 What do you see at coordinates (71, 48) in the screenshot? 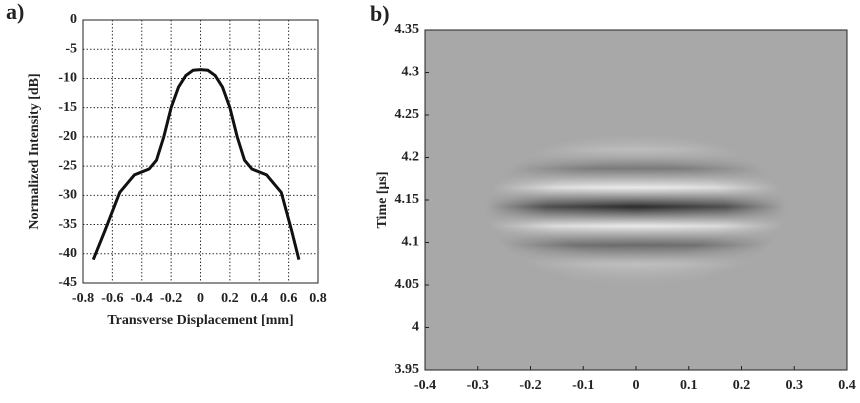
I see `y-tick-label: -5` at bounding box center [71, 48].